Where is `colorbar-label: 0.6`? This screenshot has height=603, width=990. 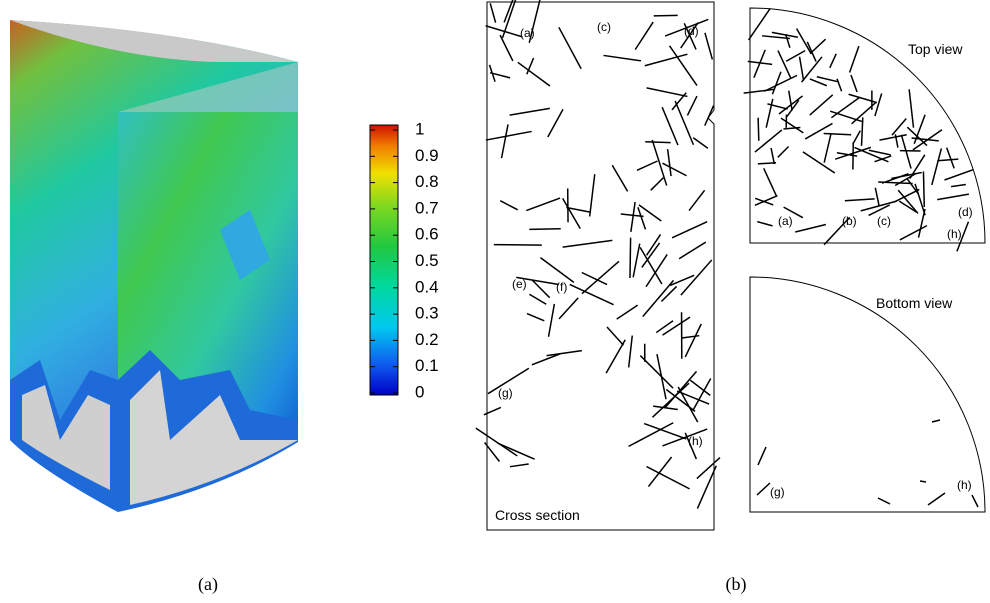 colorbar-label: 0.6 is located at coordinates (427, 234).